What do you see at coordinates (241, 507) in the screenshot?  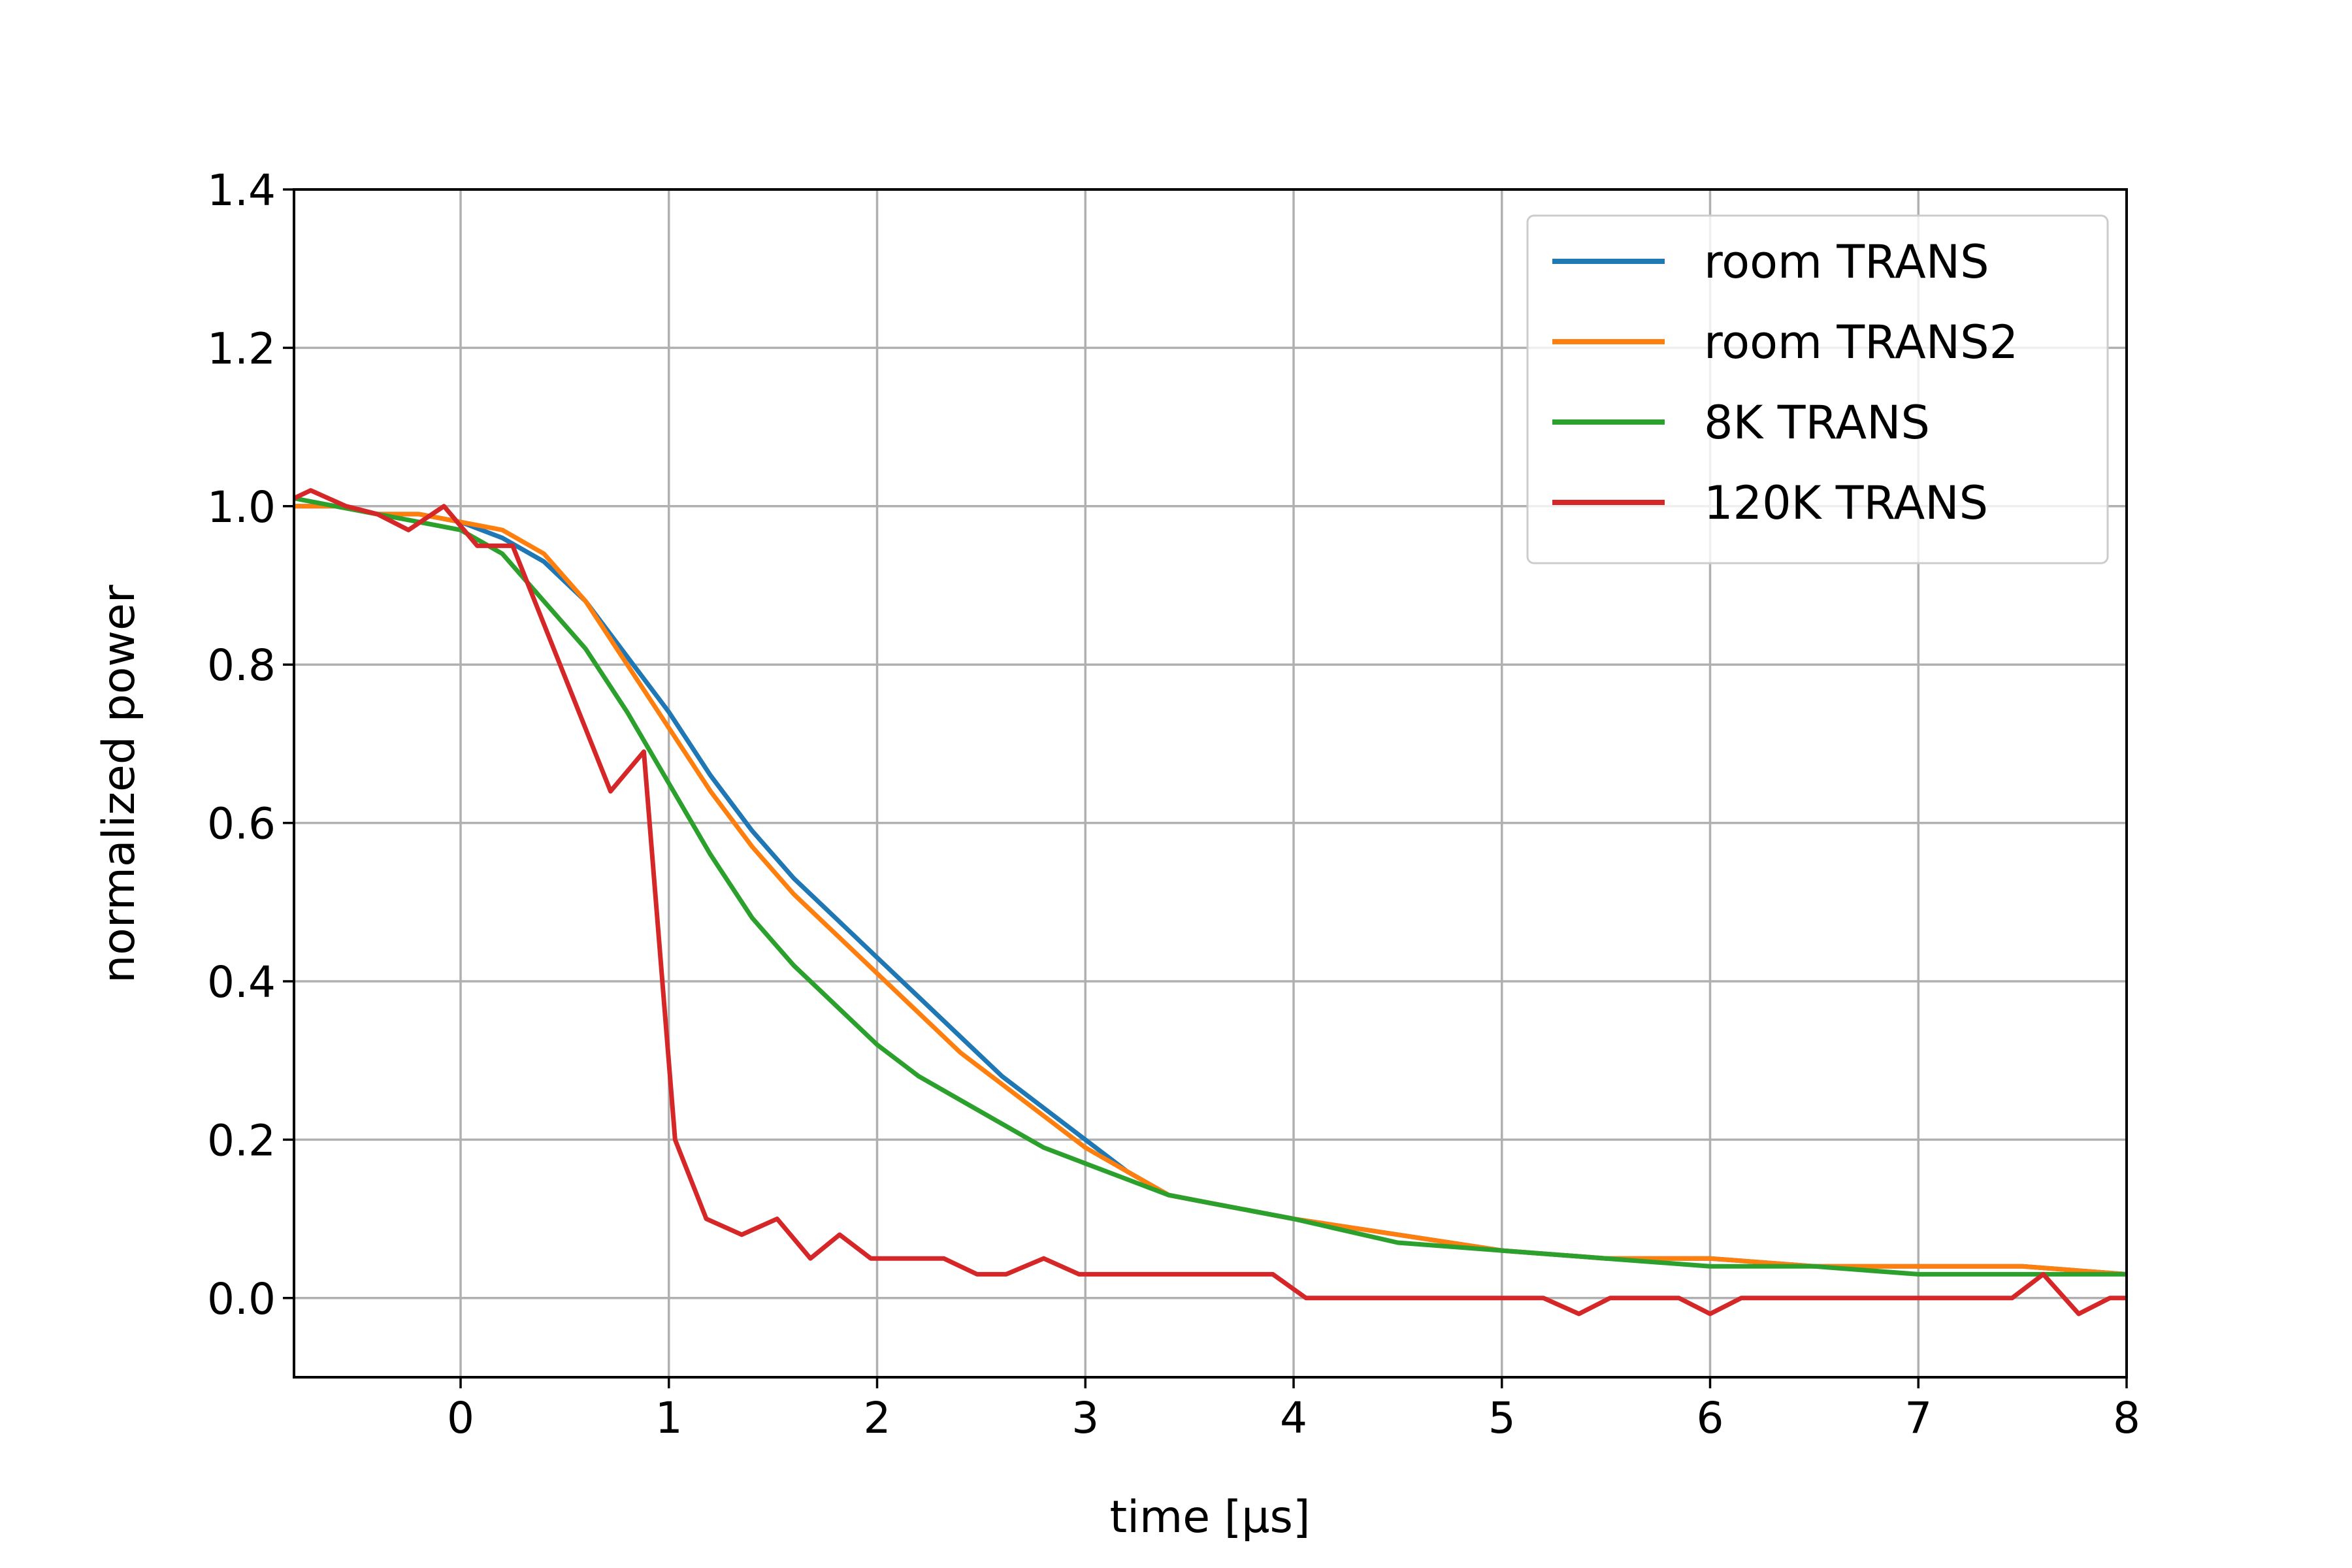 I see `y-tick-label: 1.0` at bounding box center [241, 507].